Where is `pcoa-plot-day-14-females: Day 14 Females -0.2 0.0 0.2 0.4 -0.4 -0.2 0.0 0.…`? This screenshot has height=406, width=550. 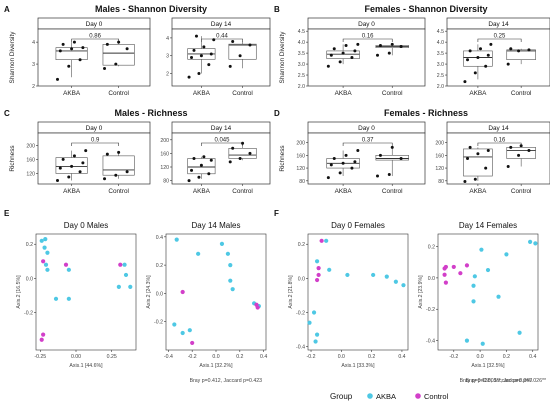 pcoa-plot-day-14-females: Day 14 Females -0.2 0.0 0.2 0.4 -0.4 -0.2 0.0 0.… is located at coordinates (478, 295).